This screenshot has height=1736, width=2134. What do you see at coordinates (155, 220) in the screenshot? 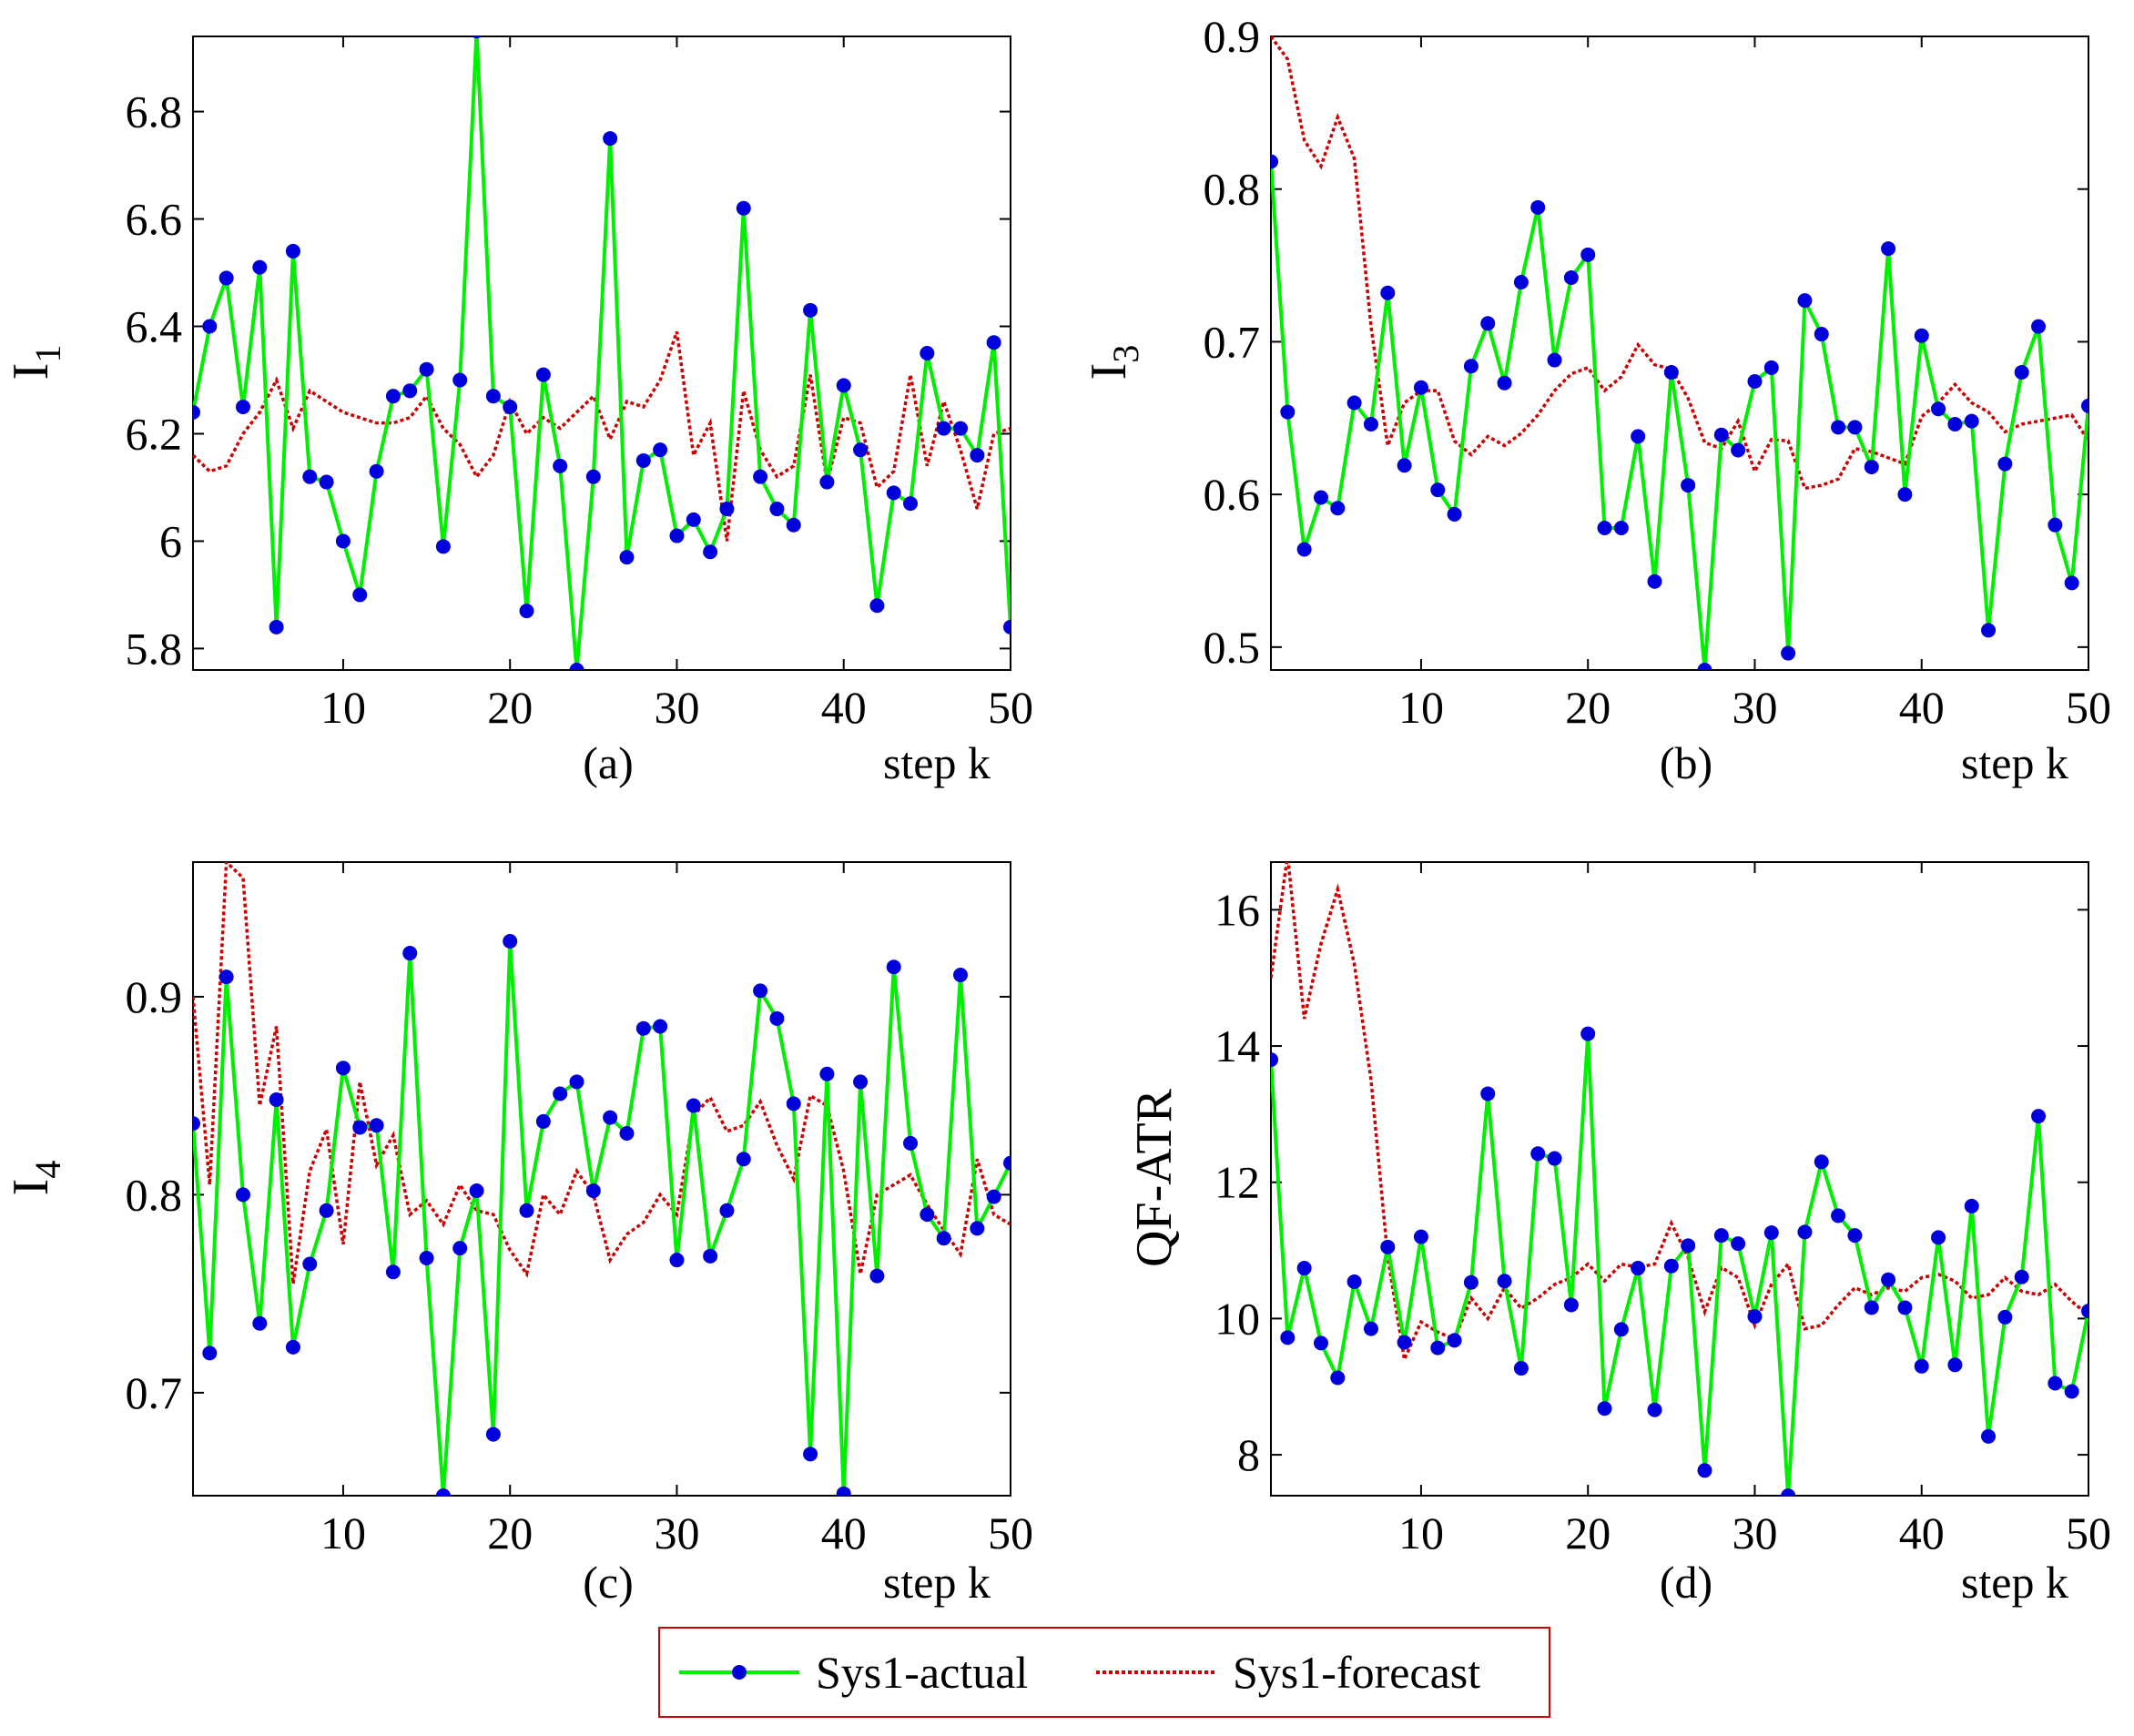
I see `ytick-label-a: 6.6` at bounding box center [155, 220].